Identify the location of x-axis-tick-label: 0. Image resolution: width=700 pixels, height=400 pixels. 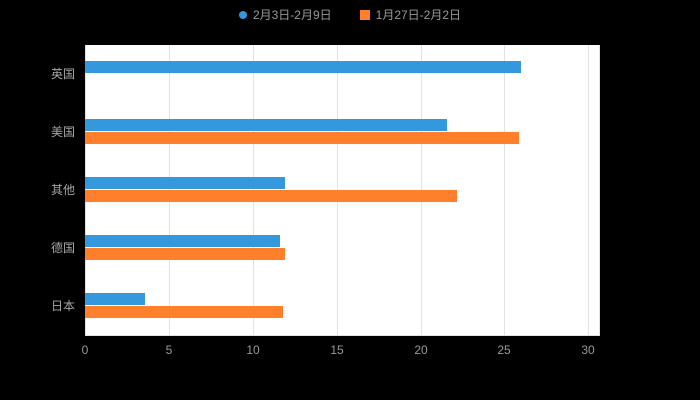
(85, 350).